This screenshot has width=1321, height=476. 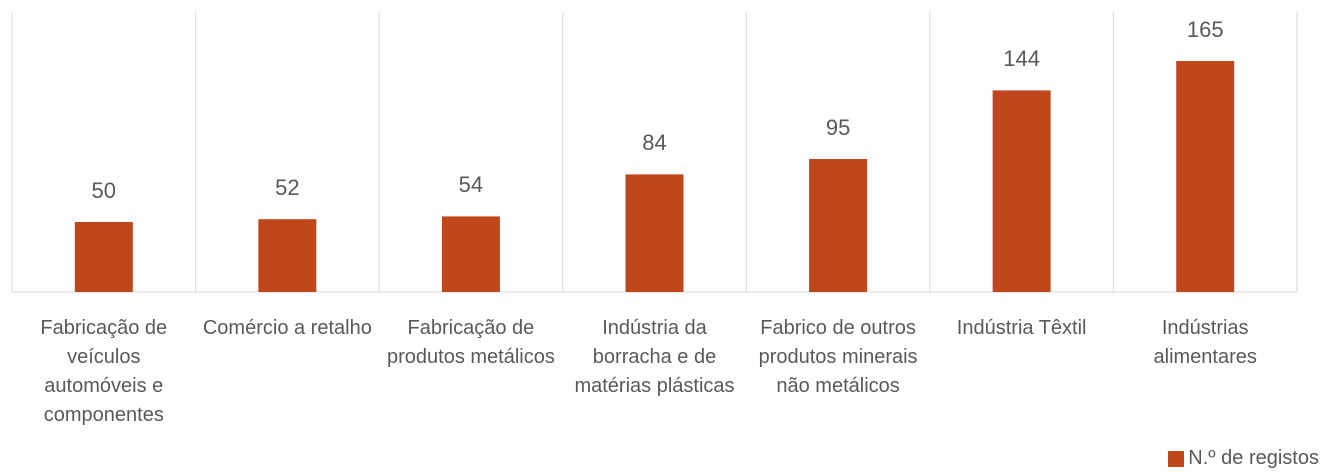 I want to click on x-tick-label: Comércio a retalho, so click(x=287, y=328).